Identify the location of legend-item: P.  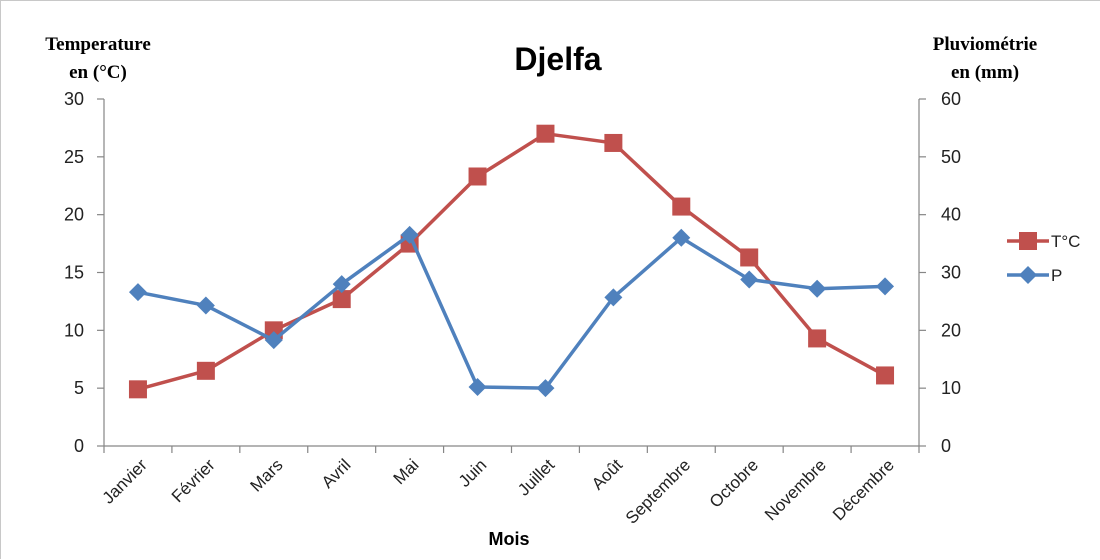
(1034, 275).